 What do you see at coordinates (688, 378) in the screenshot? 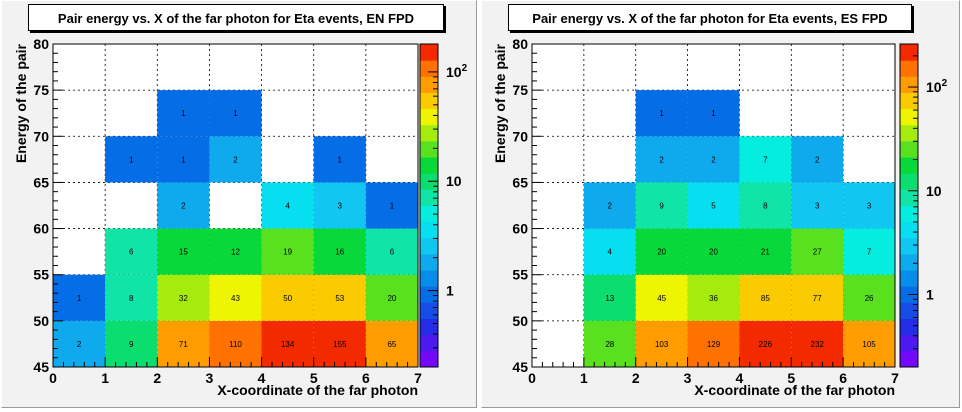
I see `x-tick-label: 3` at bounding box center [688, 378].